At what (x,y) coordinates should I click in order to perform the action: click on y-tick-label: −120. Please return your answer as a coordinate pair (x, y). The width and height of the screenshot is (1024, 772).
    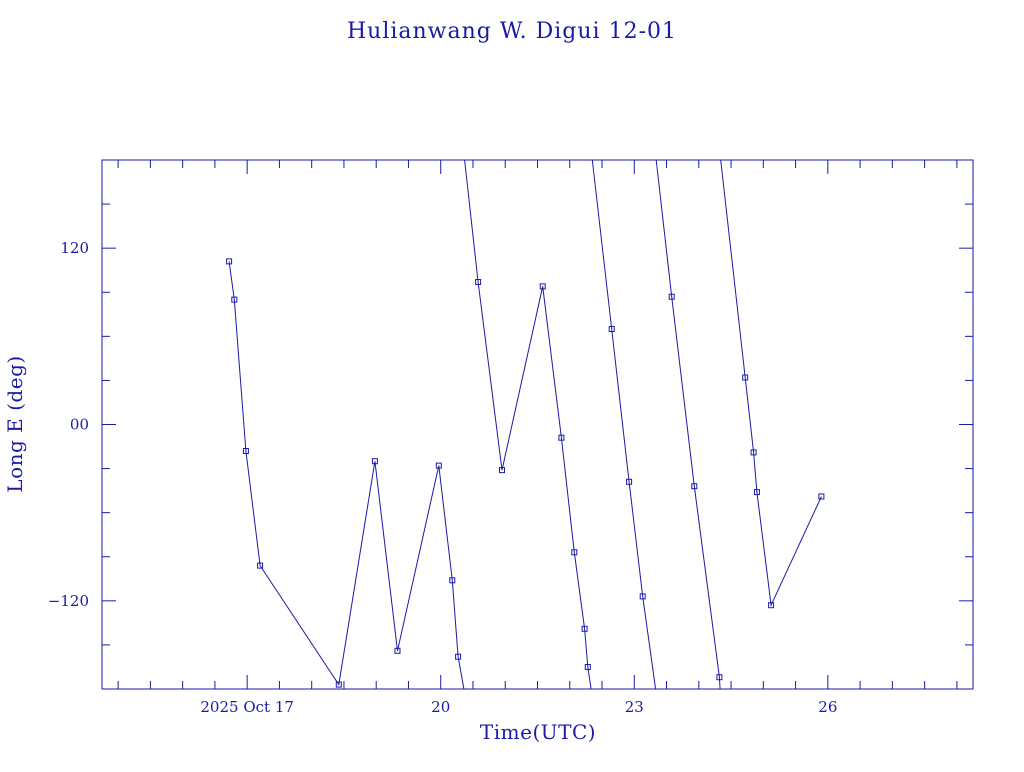
    Looking at the image, I should click on (68, 601).